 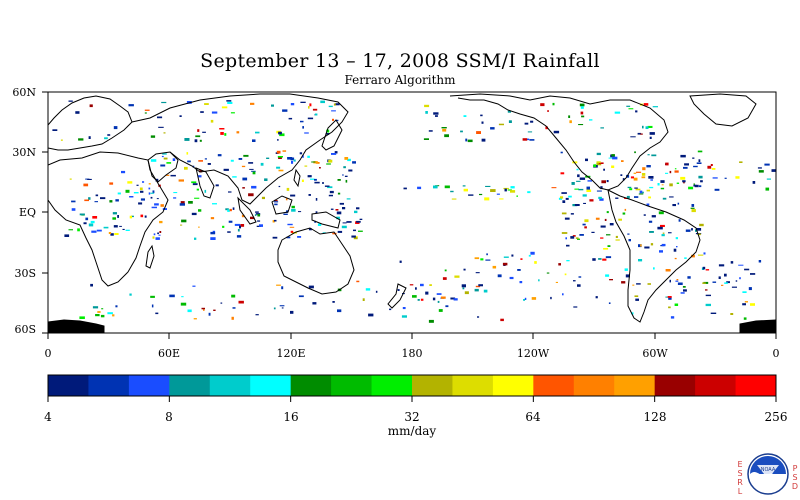 I want to click on colorbar-label-256: 256, so click(x=776, y=417).